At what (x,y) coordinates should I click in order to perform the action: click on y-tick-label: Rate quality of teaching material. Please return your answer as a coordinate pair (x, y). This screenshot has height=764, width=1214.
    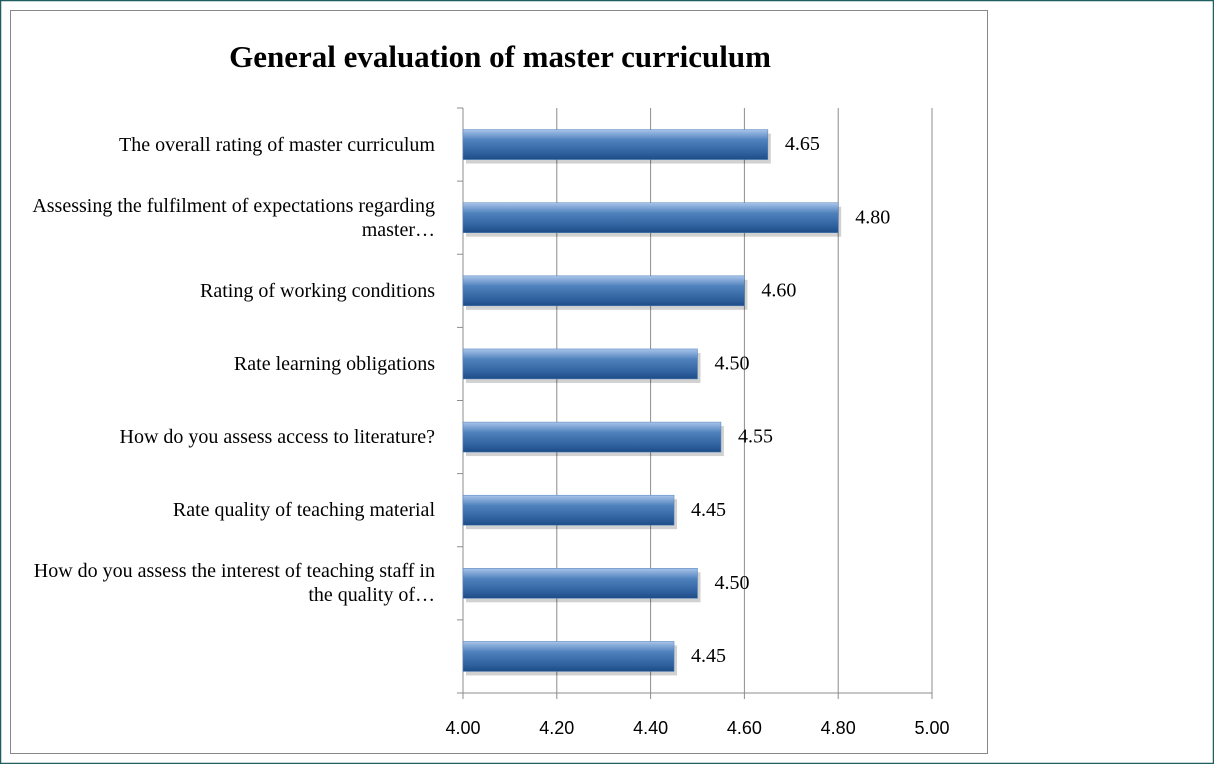
    Looking at the image, I should click on (303, 510).